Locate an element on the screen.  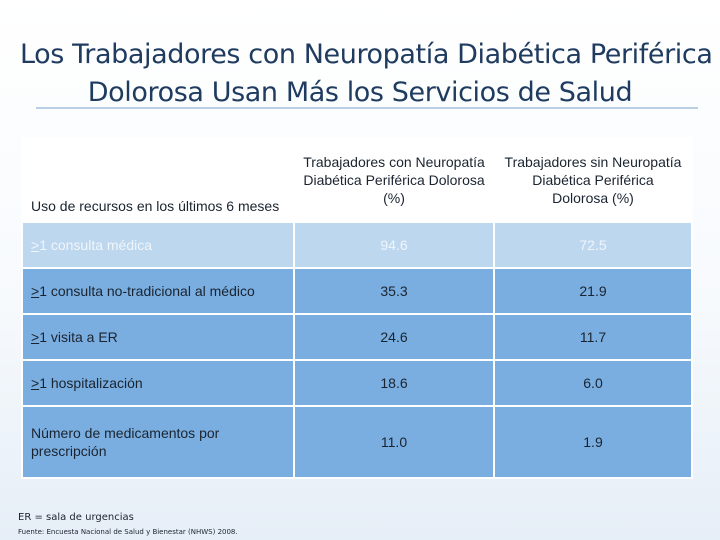
value-without-pdpn: 21.9 is located at coordinates (593, 291).